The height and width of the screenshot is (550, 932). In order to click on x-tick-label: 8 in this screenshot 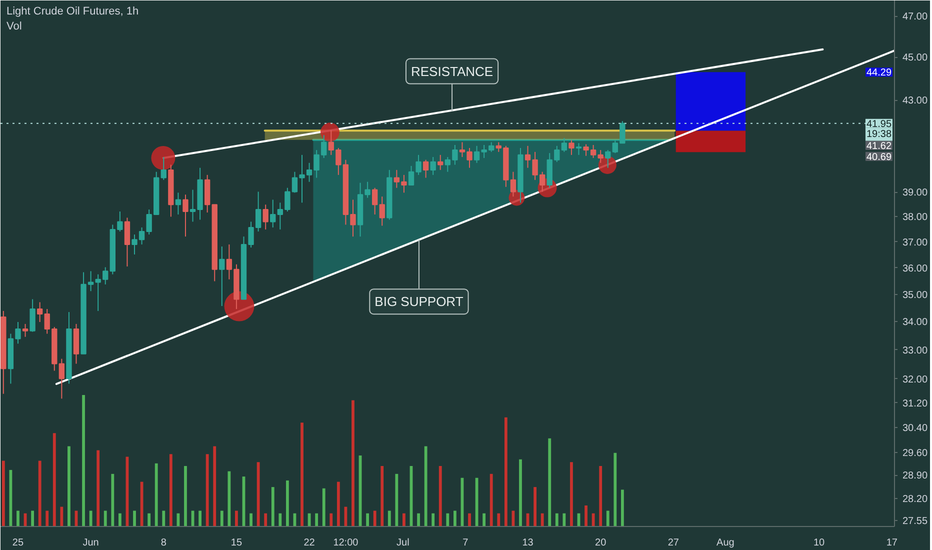, I will do `click(163, 543)`.